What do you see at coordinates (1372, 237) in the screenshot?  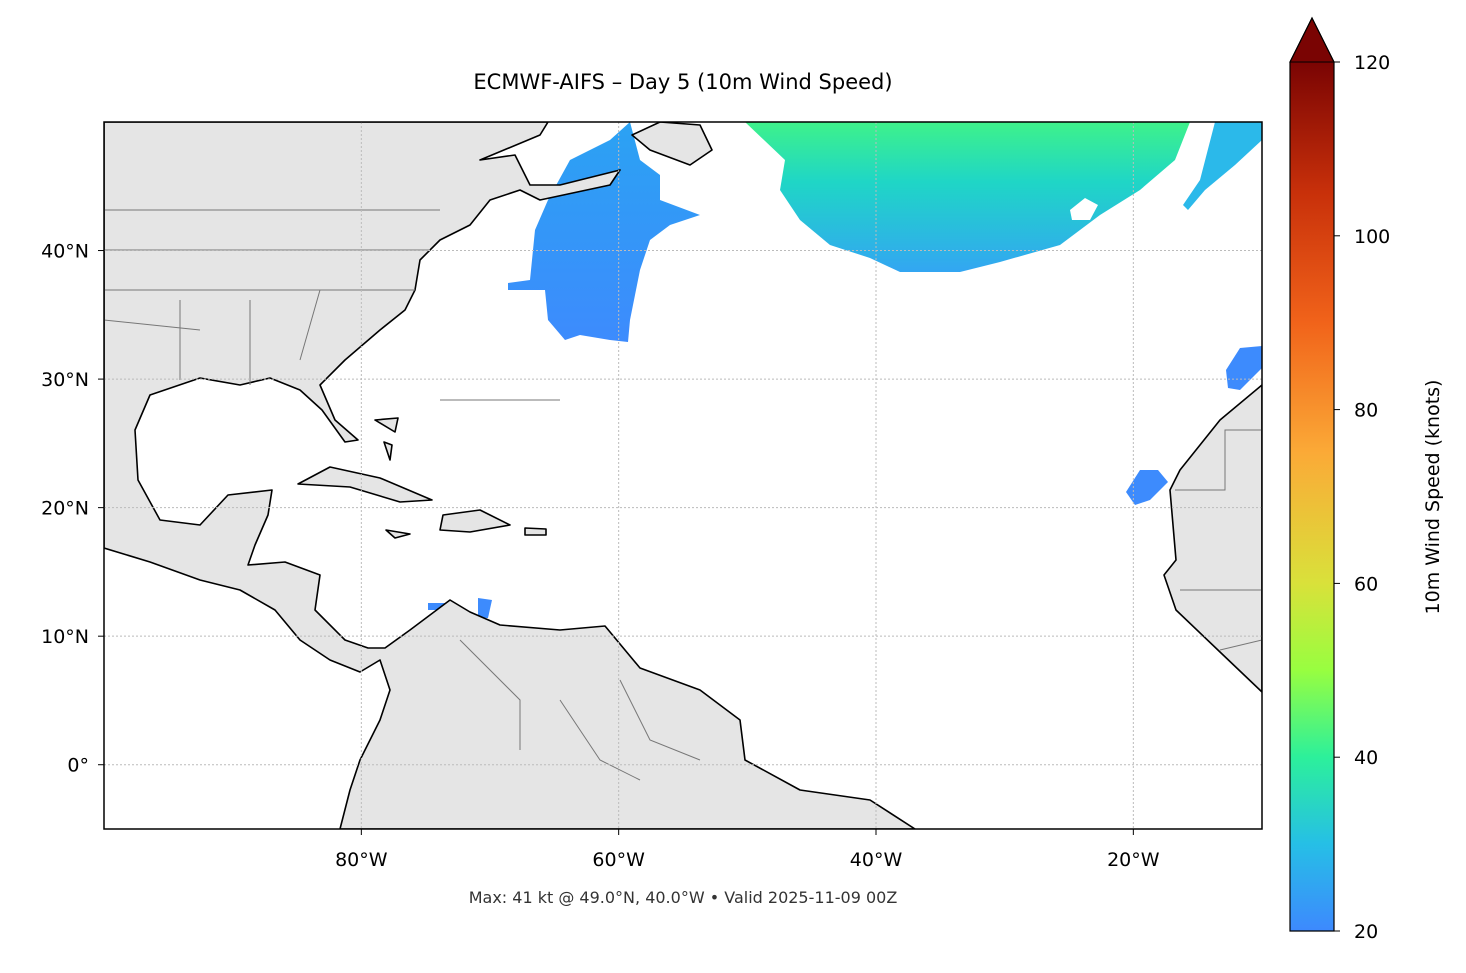 I see `colorbar-tick-label: 100` at bounding box center [1372, 237].